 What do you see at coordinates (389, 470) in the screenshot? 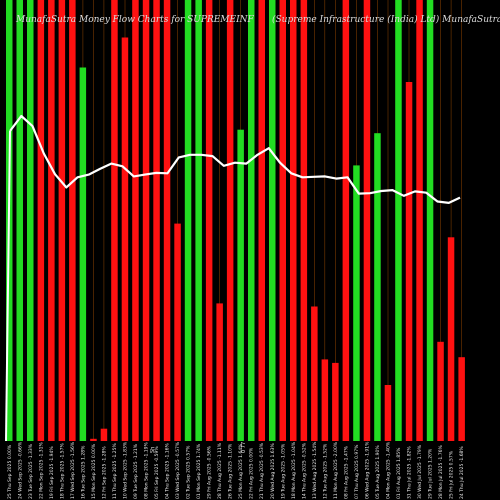
I see `x-tick-label: 04 Mon Aug 2025 -1.40%` at bounding box center [389, 470].